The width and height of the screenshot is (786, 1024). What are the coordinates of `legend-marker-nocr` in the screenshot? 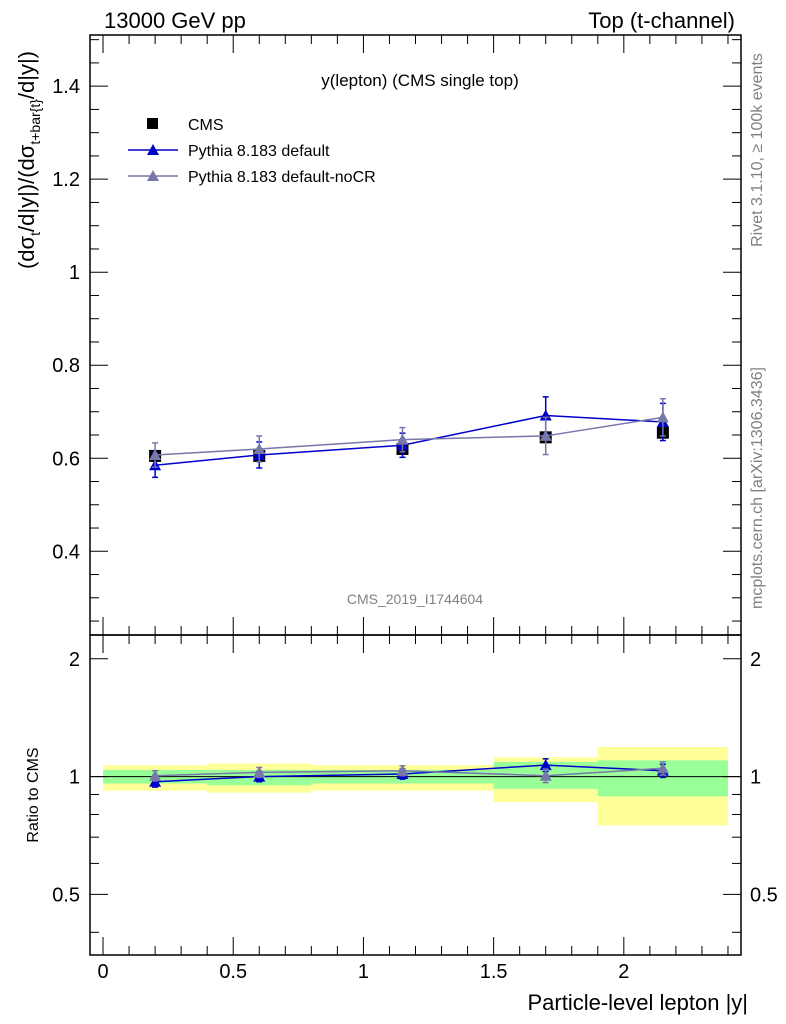 It's located at (153, 175).